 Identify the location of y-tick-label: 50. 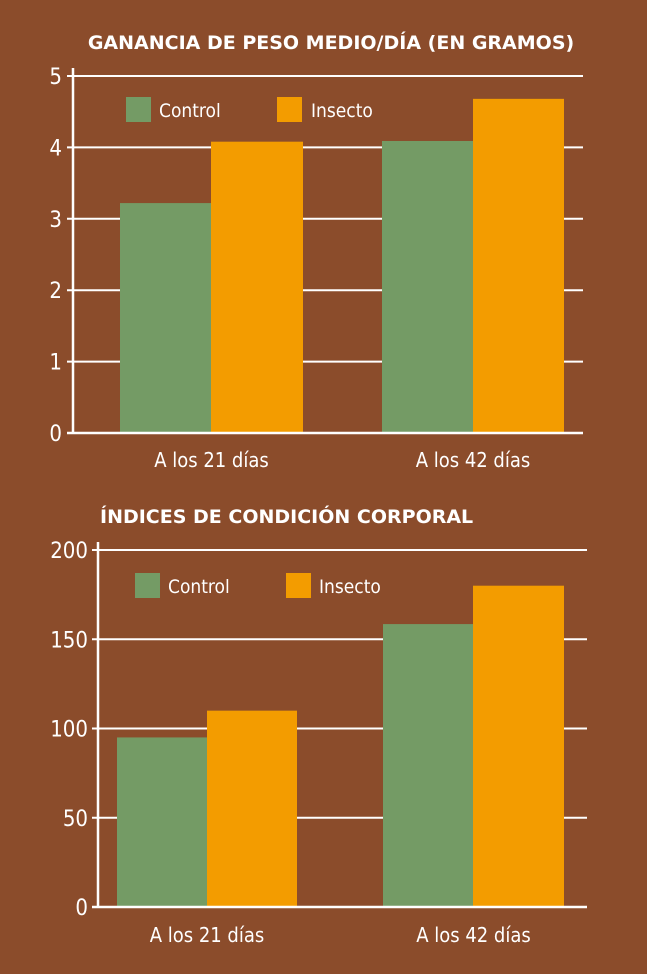
(75, 819).